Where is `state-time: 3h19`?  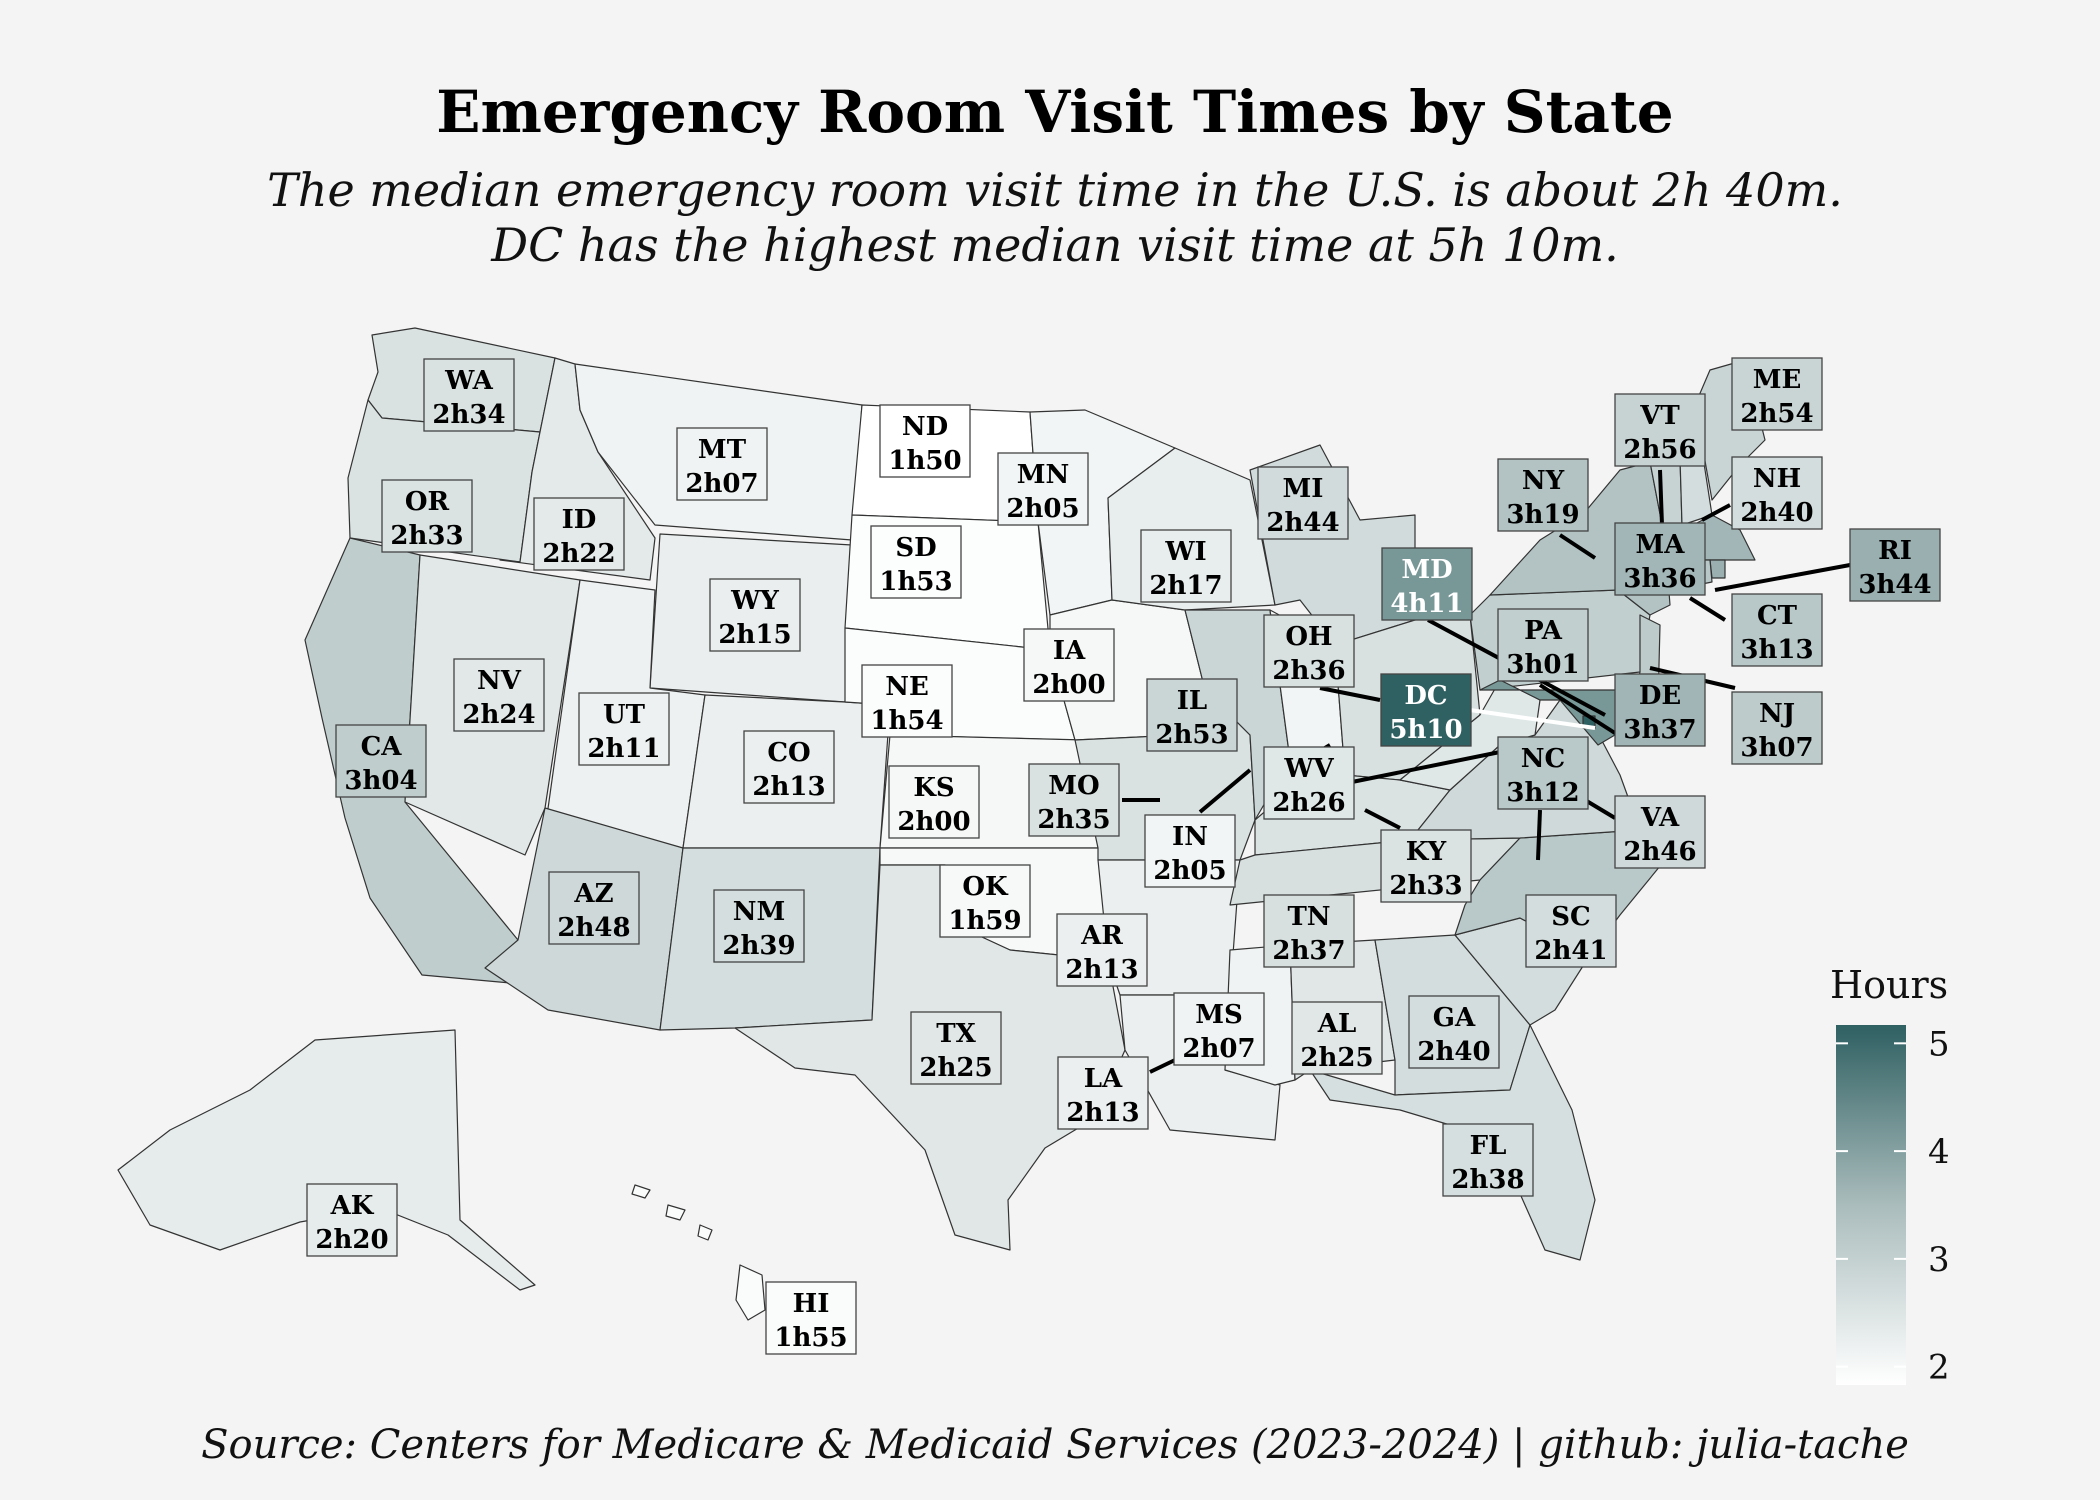
state-time: 3h19 is located at coordinates (1542, 515).